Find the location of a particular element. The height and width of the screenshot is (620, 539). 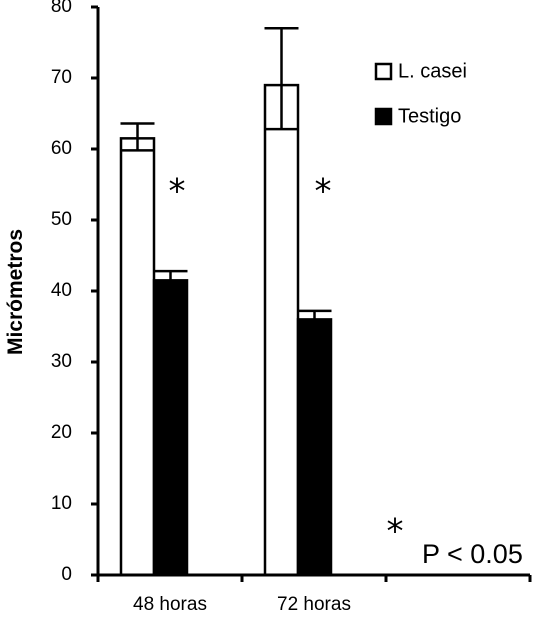

legend-label: L. casei is located at coordinates (432, 71).